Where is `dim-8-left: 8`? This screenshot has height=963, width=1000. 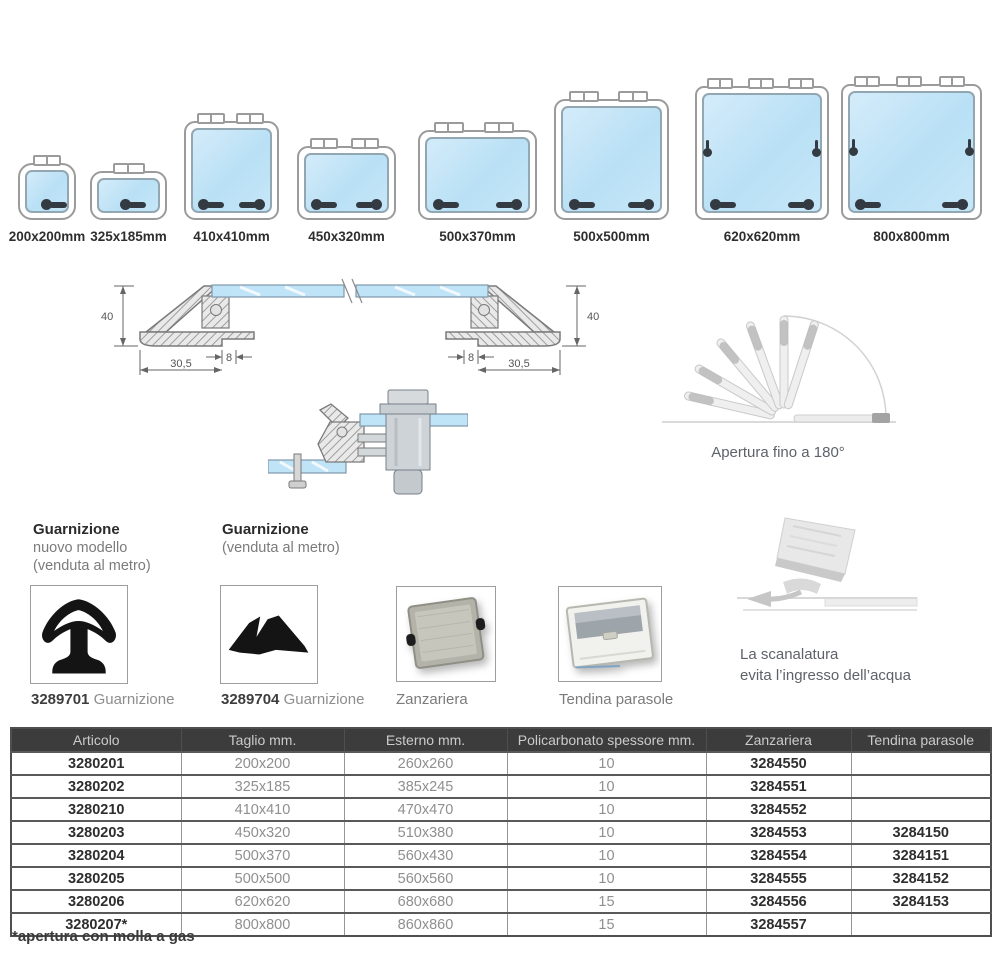
dim-8-left: 8 is located at coordinates (229, 358).